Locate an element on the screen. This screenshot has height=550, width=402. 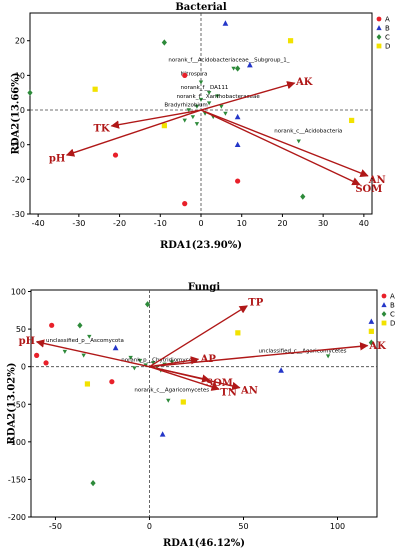
fungi-vector-label-ph: pH is located at coordinates (27, 341).